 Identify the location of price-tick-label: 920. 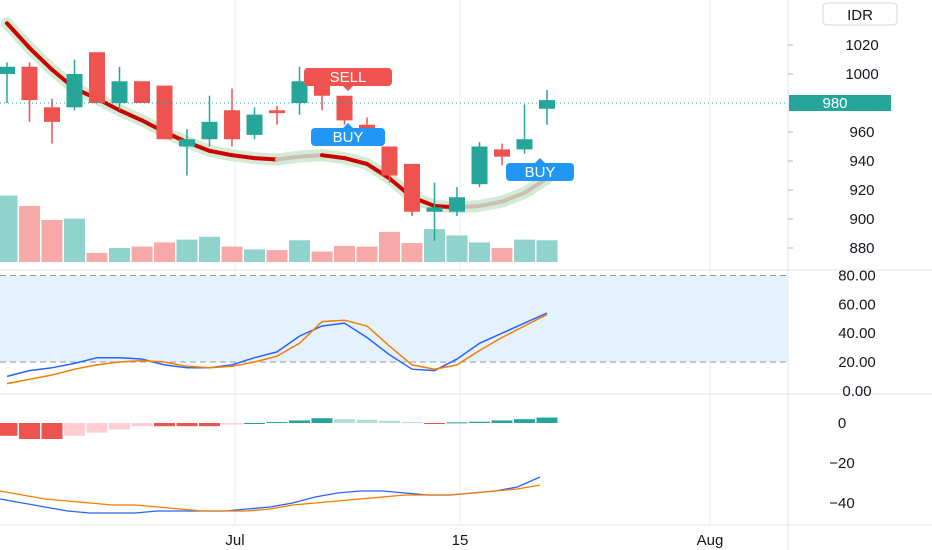
(861, 190).